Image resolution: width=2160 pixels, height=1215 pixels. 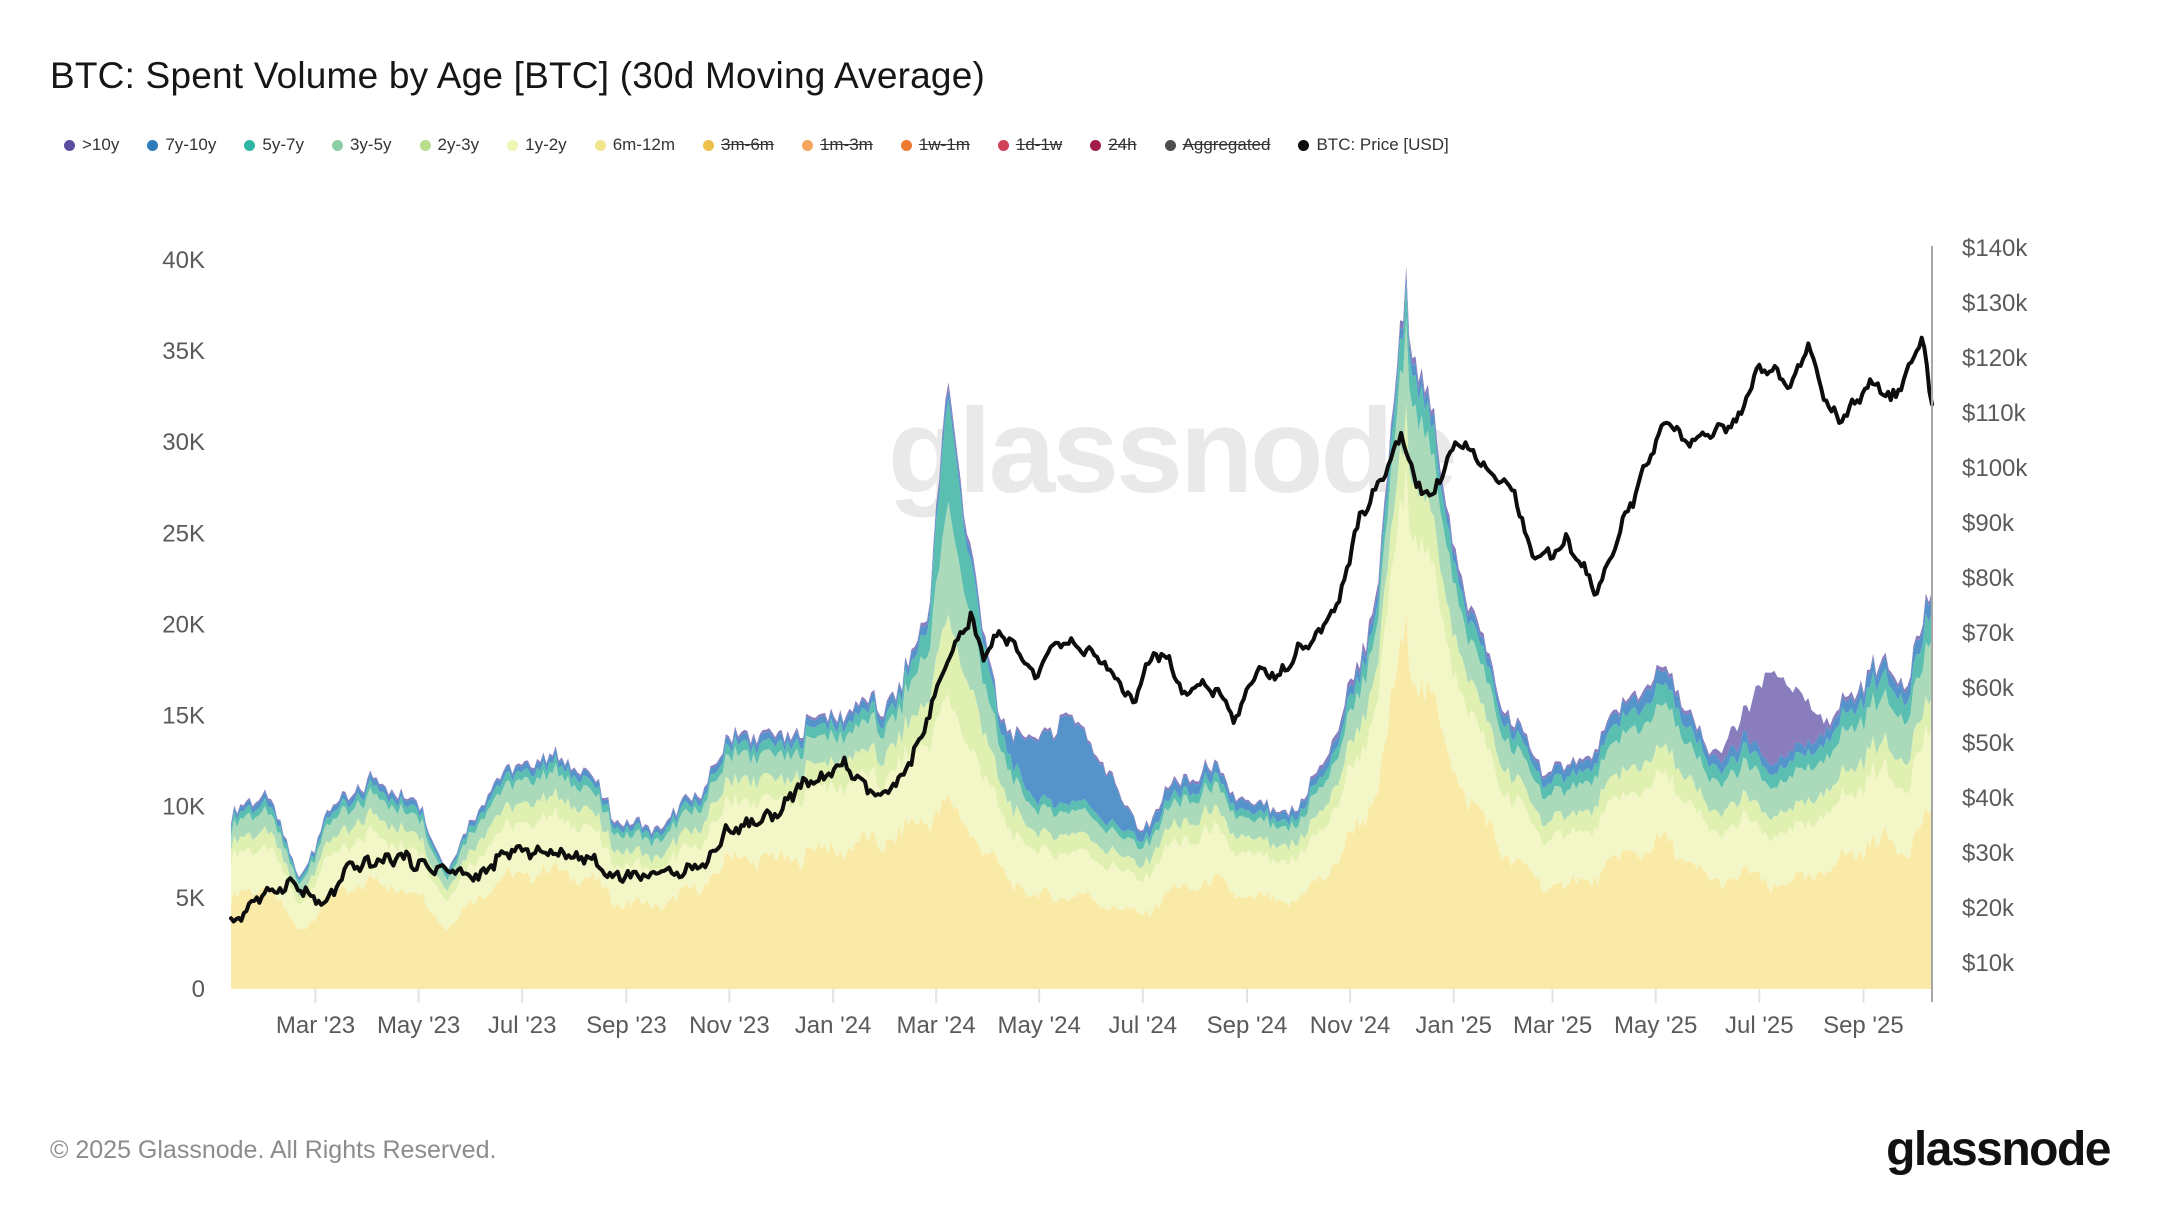 What do you see at coordinates (183, 260) in the screenshot?
I see `left-axis-tick-label: 40K` at bounding box center [183, 260].